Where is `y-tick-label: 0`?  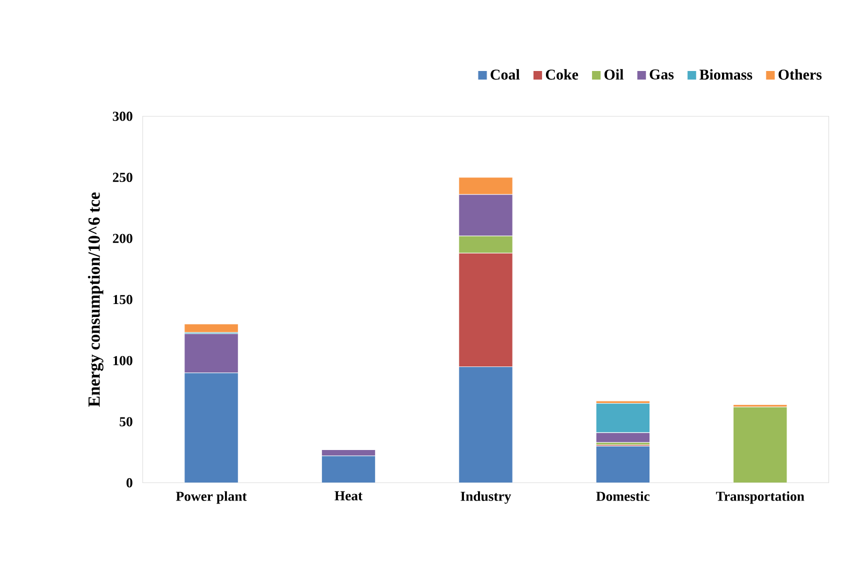 y-tick-label: 0 is located at coordinates (129, 483).